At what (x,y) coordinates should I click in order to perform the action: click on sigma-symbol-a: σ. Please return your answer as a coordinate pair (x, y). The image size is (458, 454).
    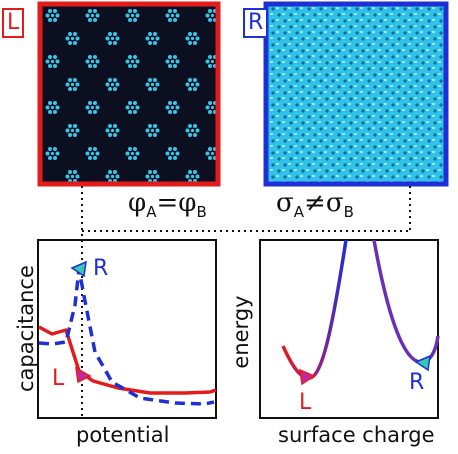
    Looking at the image, I should click on (285, 203).